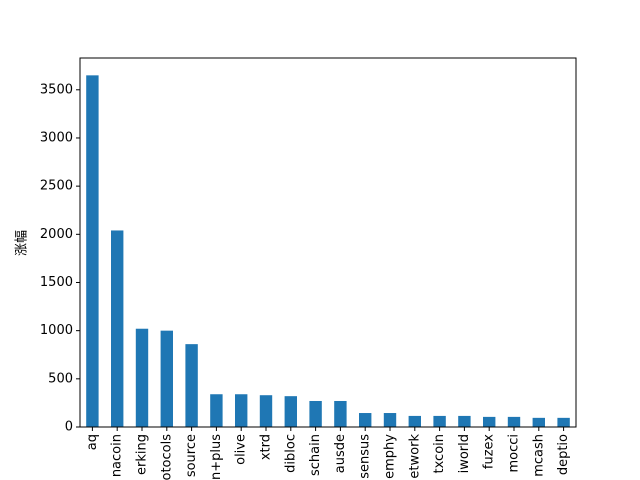 Image resolution: width=640 pixels, height=480 pixels. What do you see at coordinates (56, 330) in the screenshot?
I see `y-tick-label: 1000` at bounding box center [56, 330].